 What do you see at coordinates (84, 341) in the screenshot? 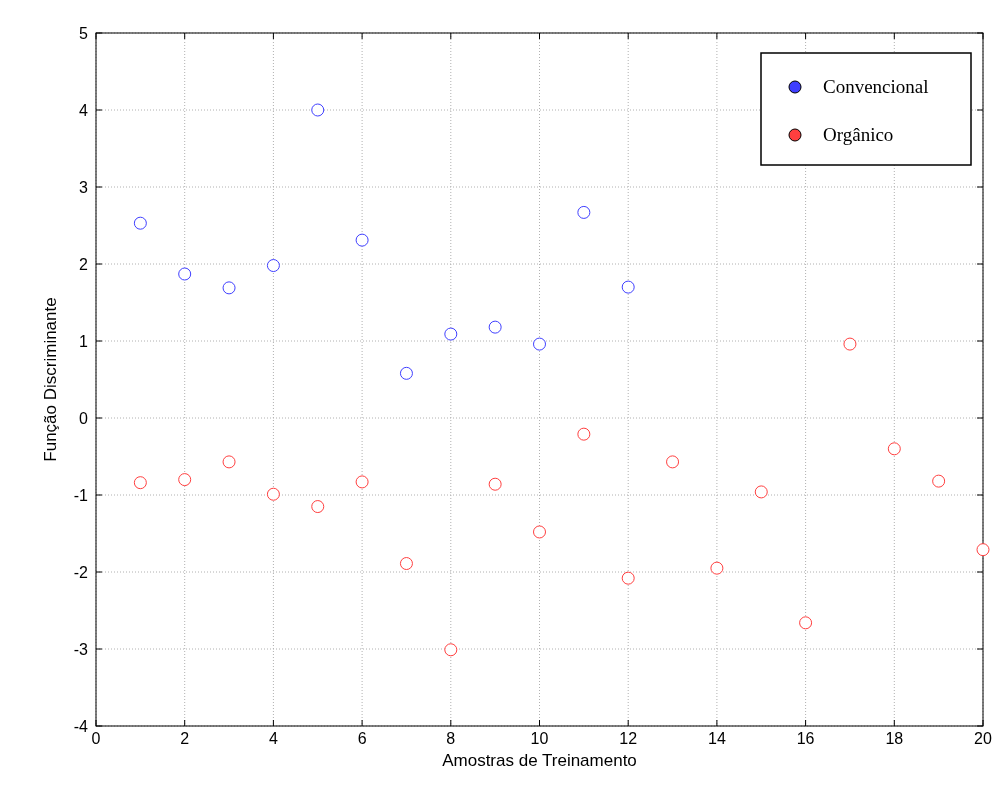
I see `y-tick-label: 1` at bounding box center [84, 341].